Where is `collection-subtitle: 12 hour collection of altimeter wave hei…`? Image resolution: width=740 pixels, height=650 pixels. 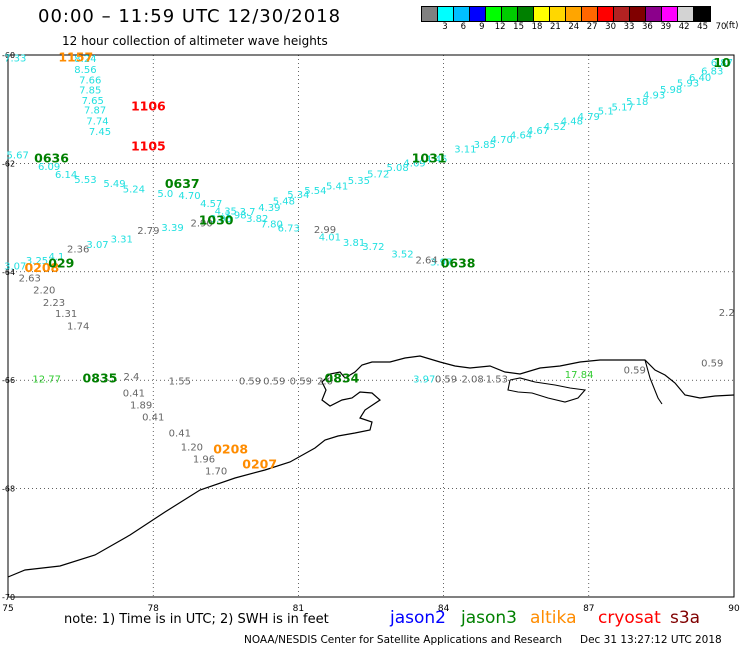
collection-subtitle: 12 hour collection of altimeter wave hei… is located at coordinates (195, 41).